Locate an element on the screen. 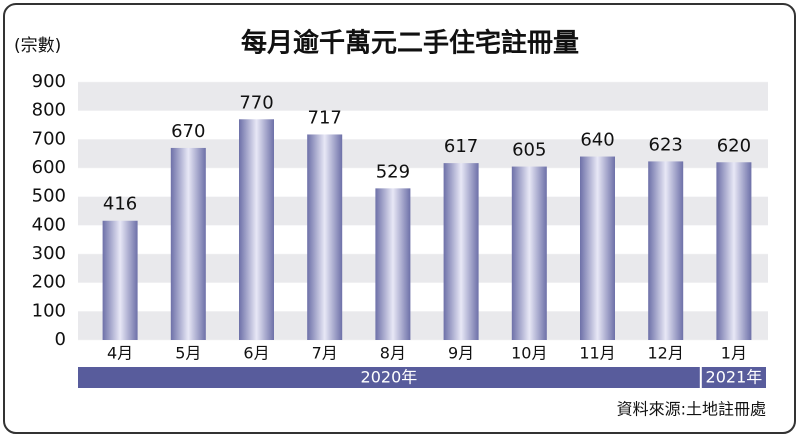  value-label: 640 is located at coordinates (597, 140).